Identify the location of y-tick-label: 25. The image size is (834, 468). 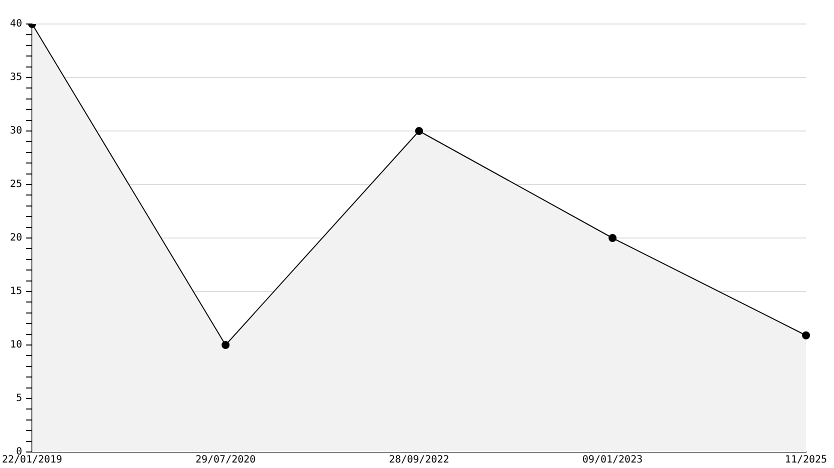
(16, 184).